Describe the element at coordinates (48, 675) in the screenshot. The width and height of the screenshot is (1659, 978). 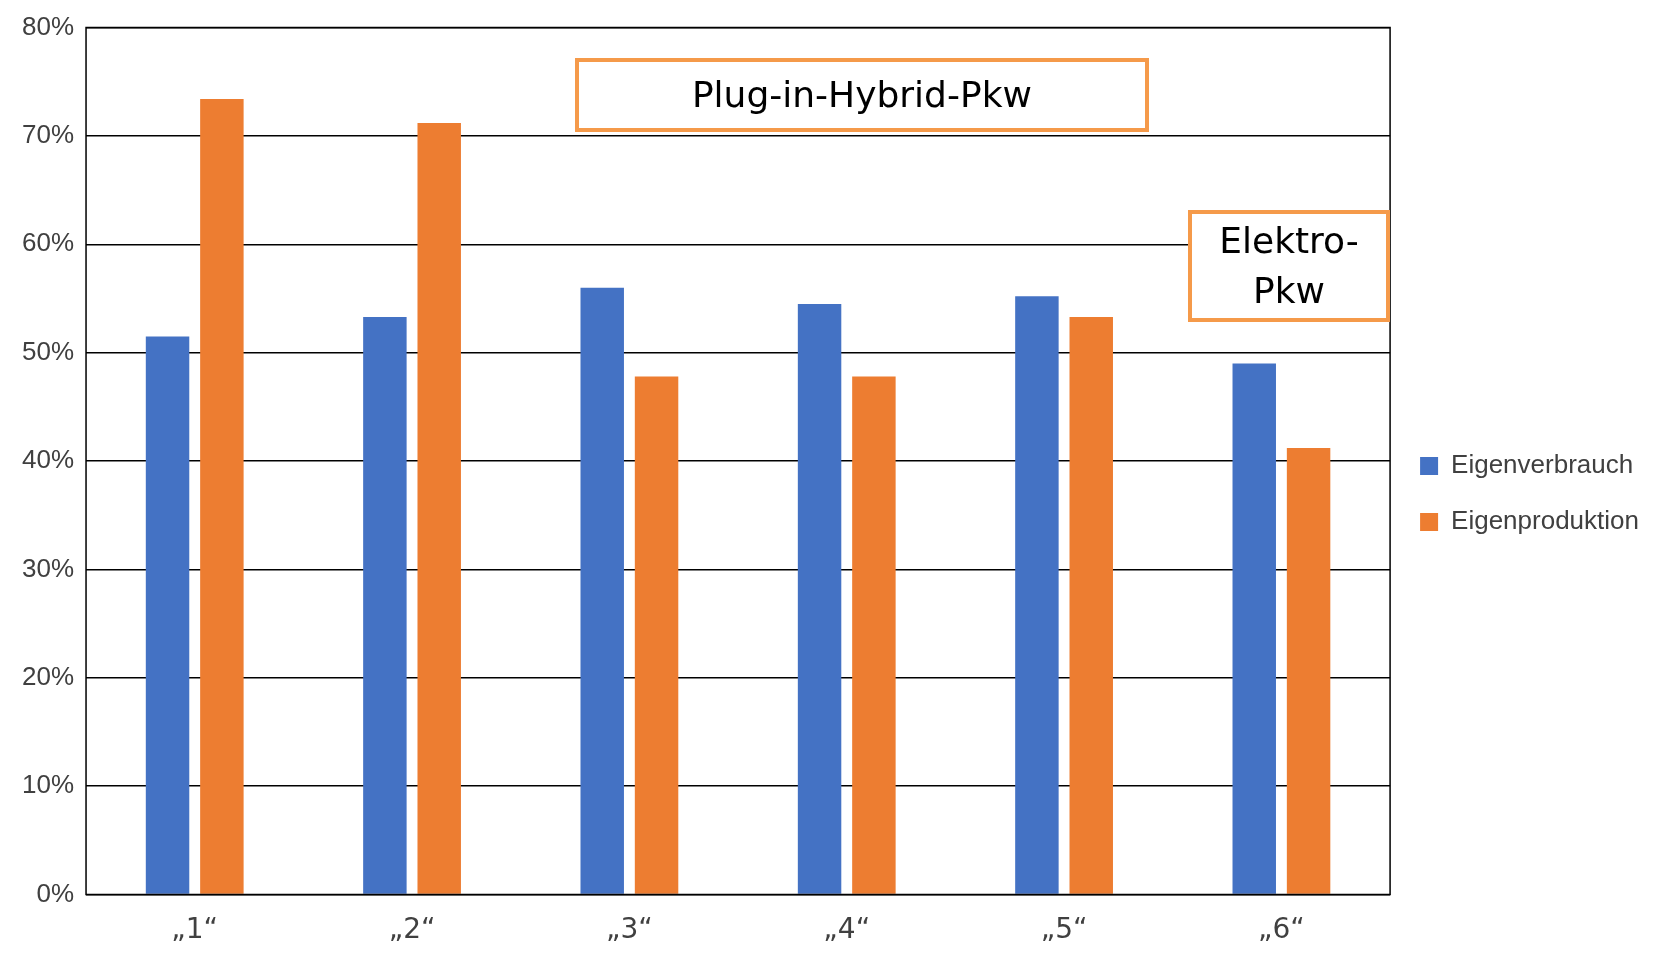
I see `y-tick-label: 20%` at that location.